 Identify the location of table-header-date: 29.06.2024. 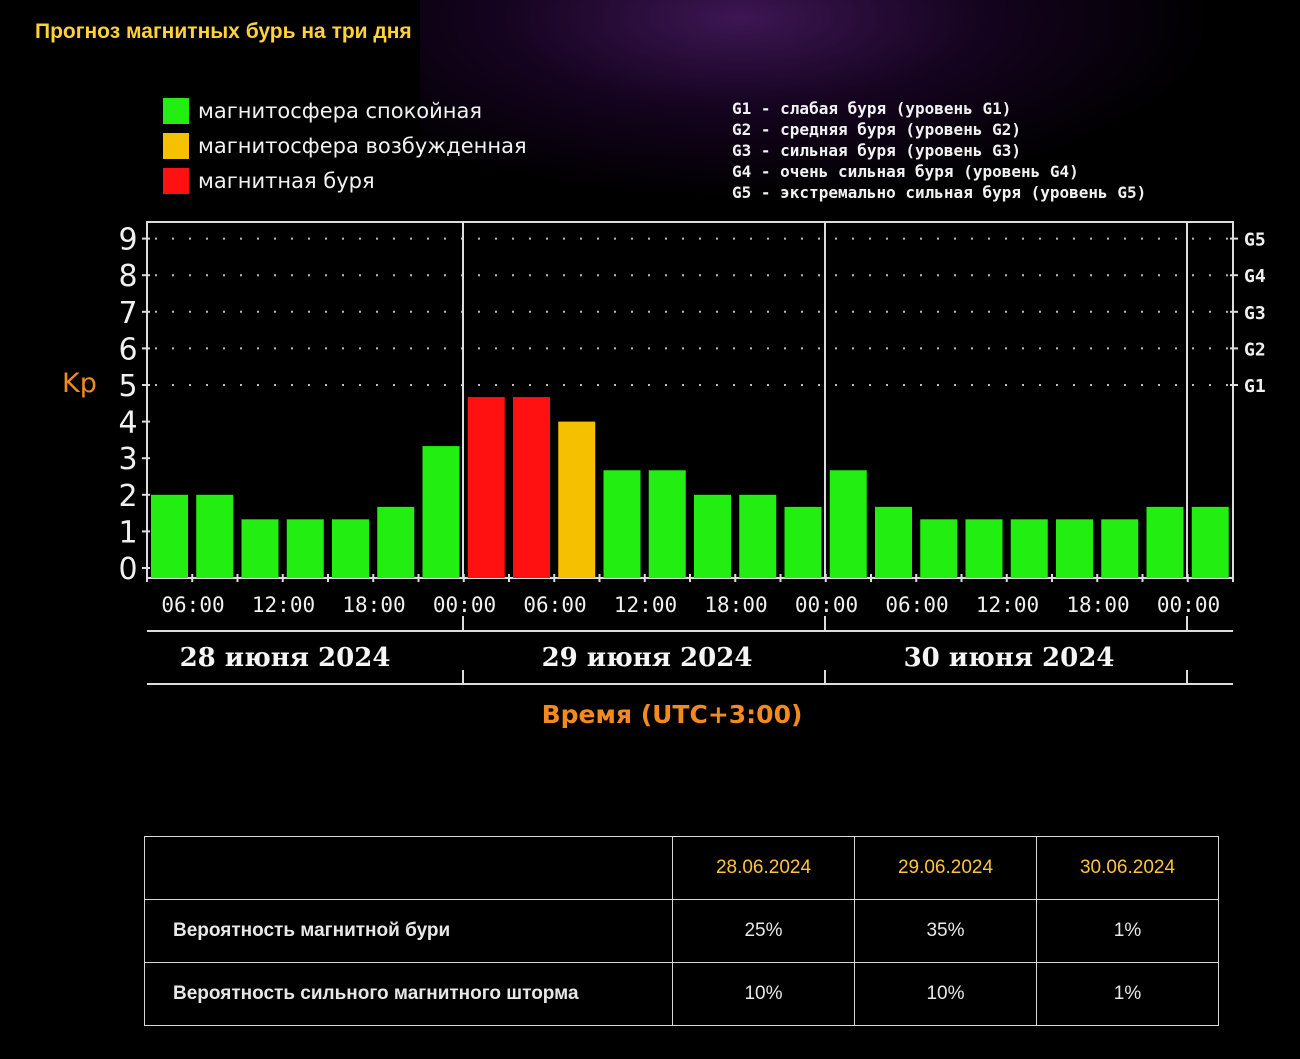
(945, 868).